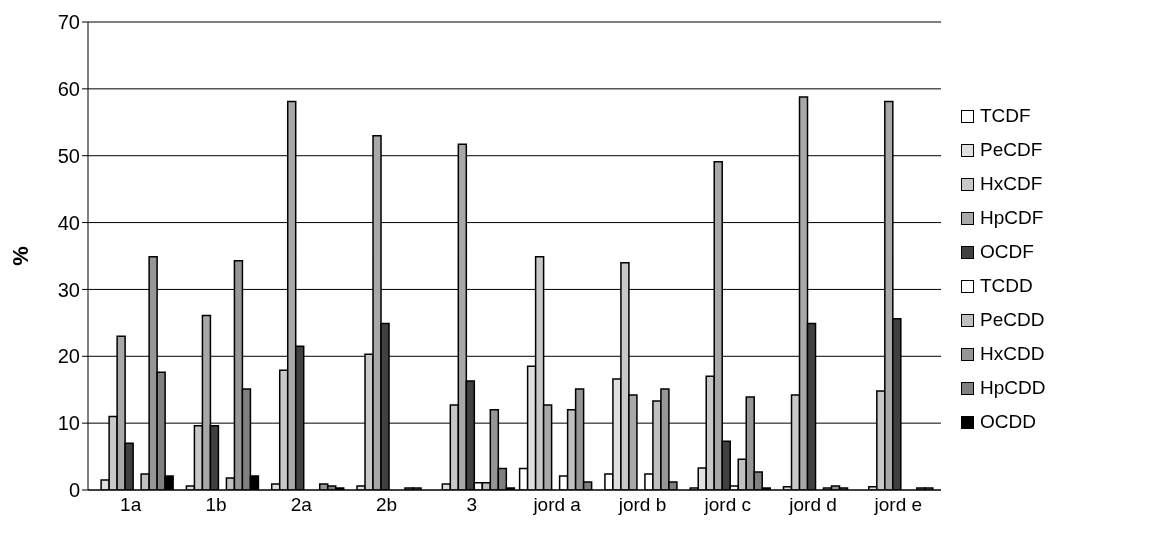  Describe the element at coordinates (68, 356) in the screenshot. I see `y-tick-label: 20` at that location.